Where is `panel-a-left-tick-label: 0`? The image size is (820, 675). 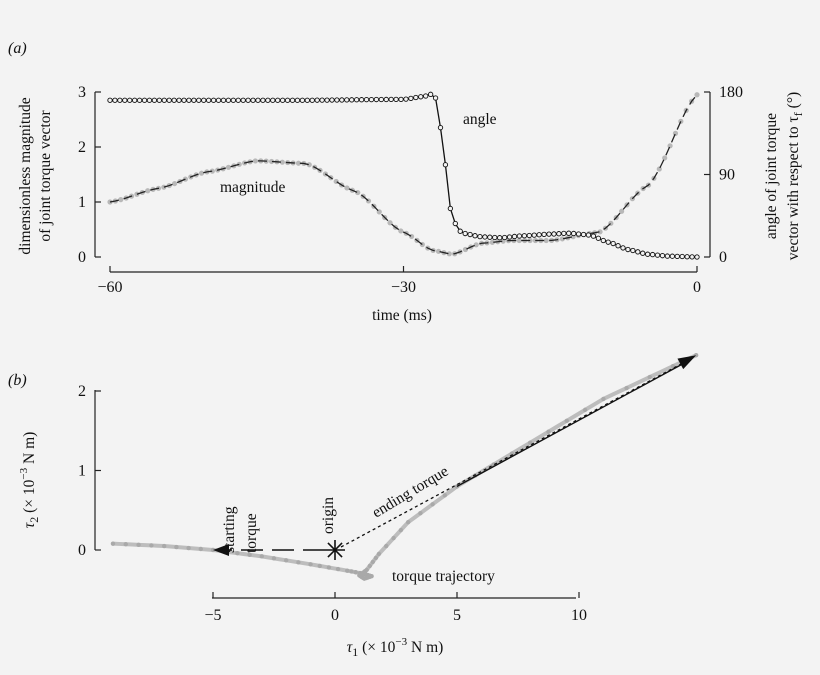 panel-a-left-tick-label: 0 is located at coordinates (82, 257).